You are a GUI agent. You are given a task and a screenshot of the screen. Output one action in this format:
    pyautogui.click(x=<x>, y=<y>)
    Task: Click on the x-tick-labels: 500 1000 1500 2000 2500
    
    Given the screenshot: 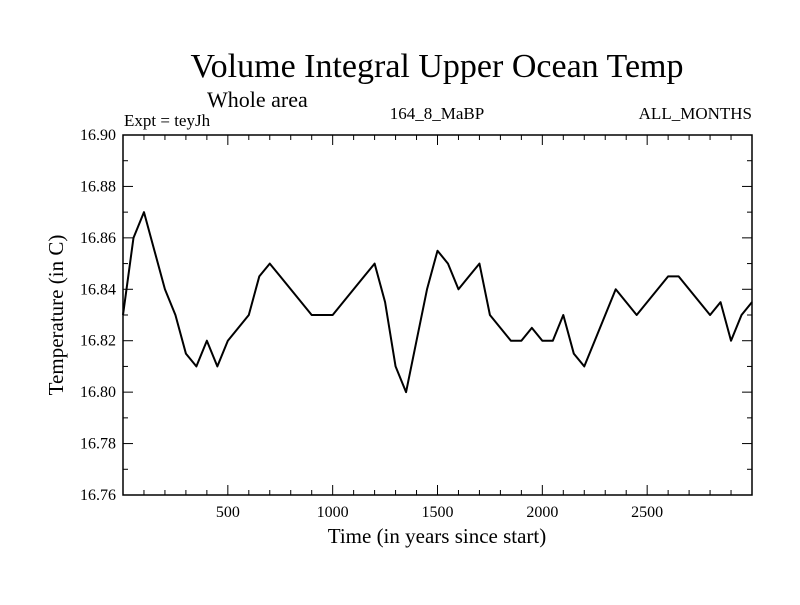 What is the action you would take?
    pyautogui.click(x=439, y=512)
    